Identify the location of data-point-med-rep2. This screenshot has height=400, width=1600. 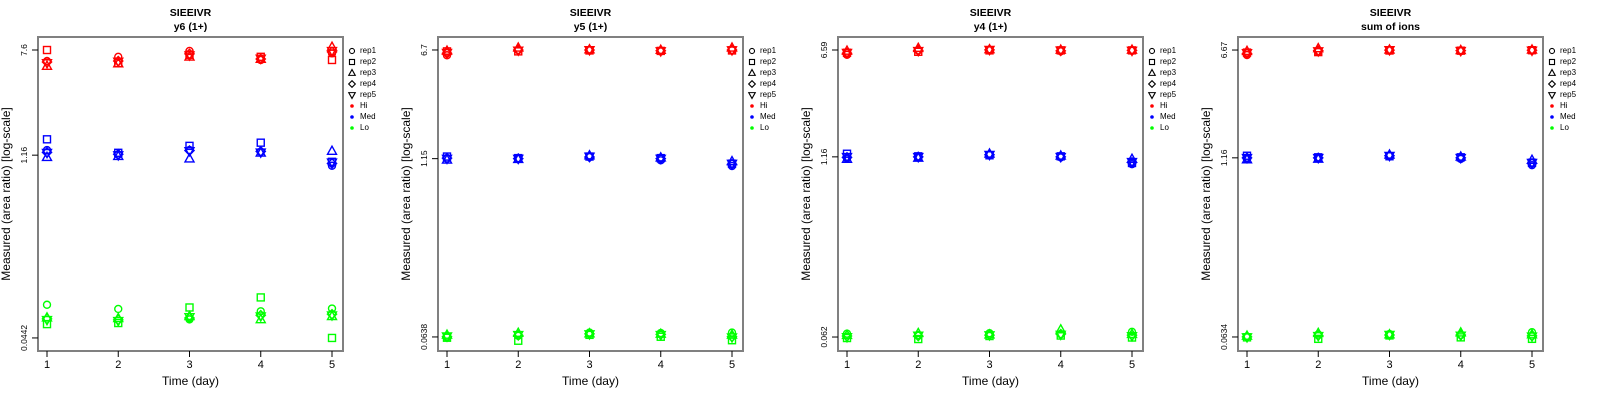
(260, 142).